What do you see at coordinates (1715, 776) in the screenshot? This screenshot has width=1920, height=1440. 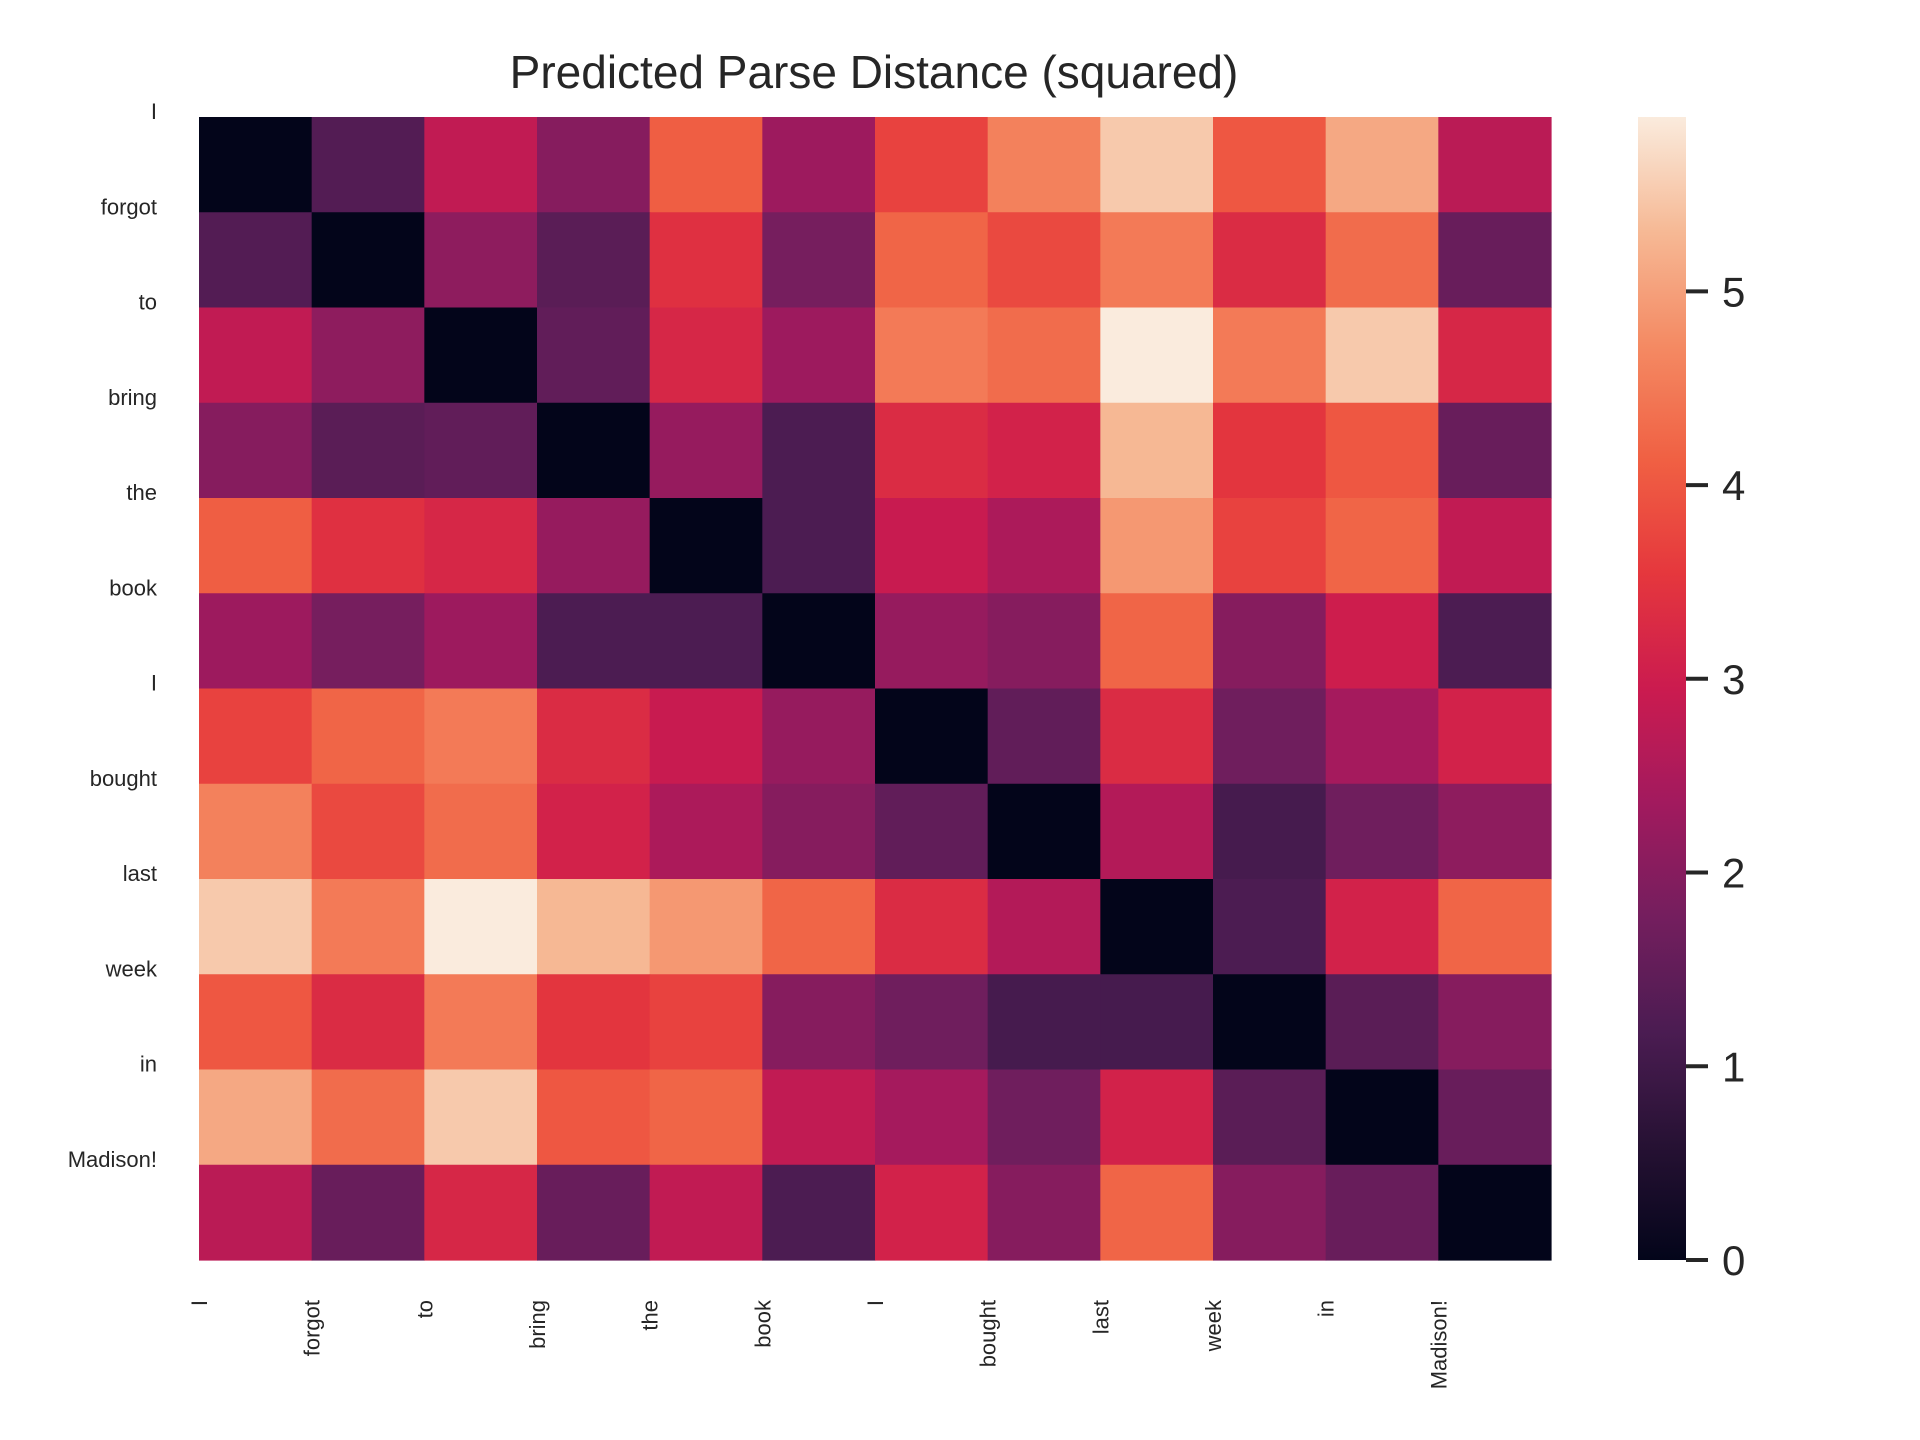 I see `colorbar-ticks: 0 1 2 3 4 5` at bounding box center [1715, 776].